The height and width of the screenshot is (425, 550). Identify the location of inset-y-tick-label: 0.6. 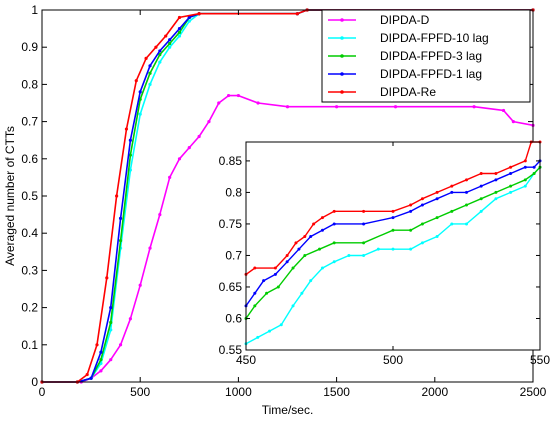
(233, 318).